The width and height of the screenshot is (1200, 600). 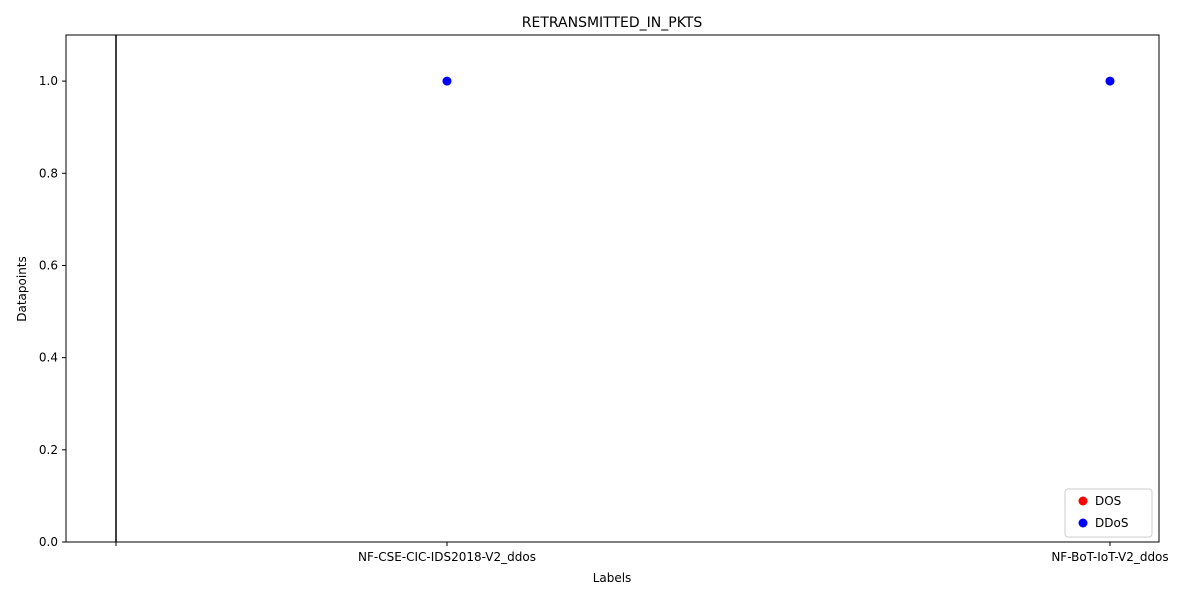 What do you see at coordinates (1108, 513) in the screenshot?
I see `legend: DOS DDoS` at bounding box center [1108, 513].